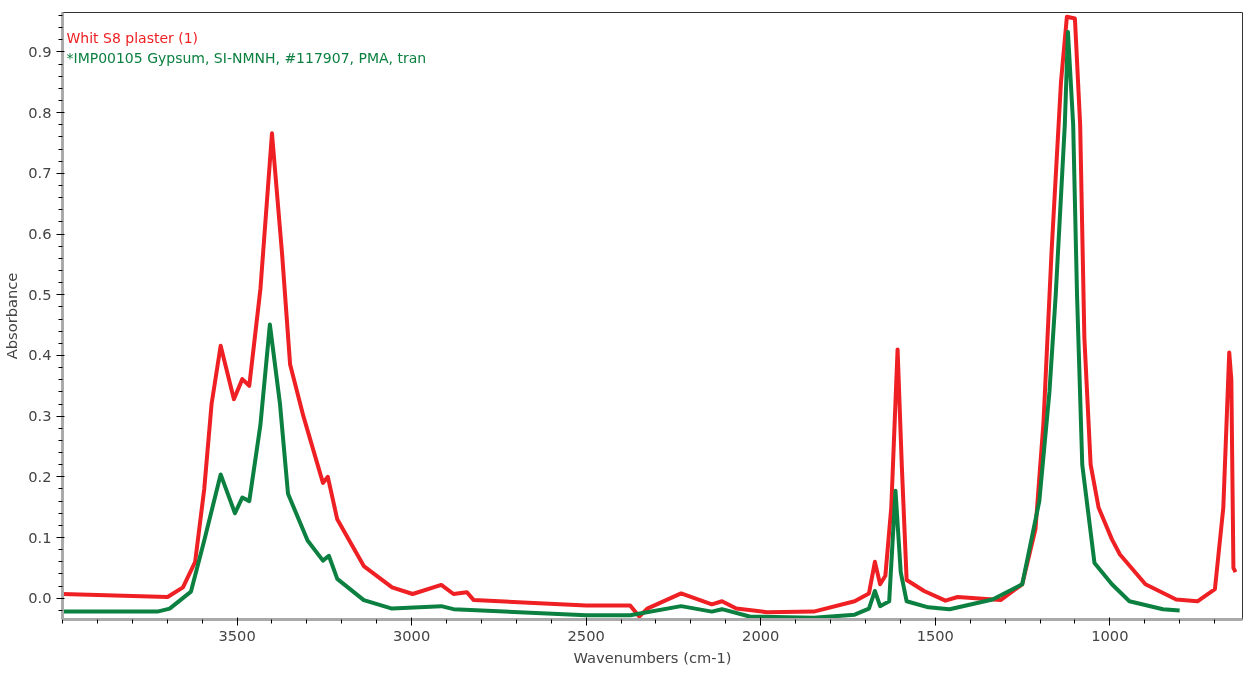 The height and width of the screenshot is (677, 1259). I want to click on text: Whit S8 plaster (1), so click(132, 37).